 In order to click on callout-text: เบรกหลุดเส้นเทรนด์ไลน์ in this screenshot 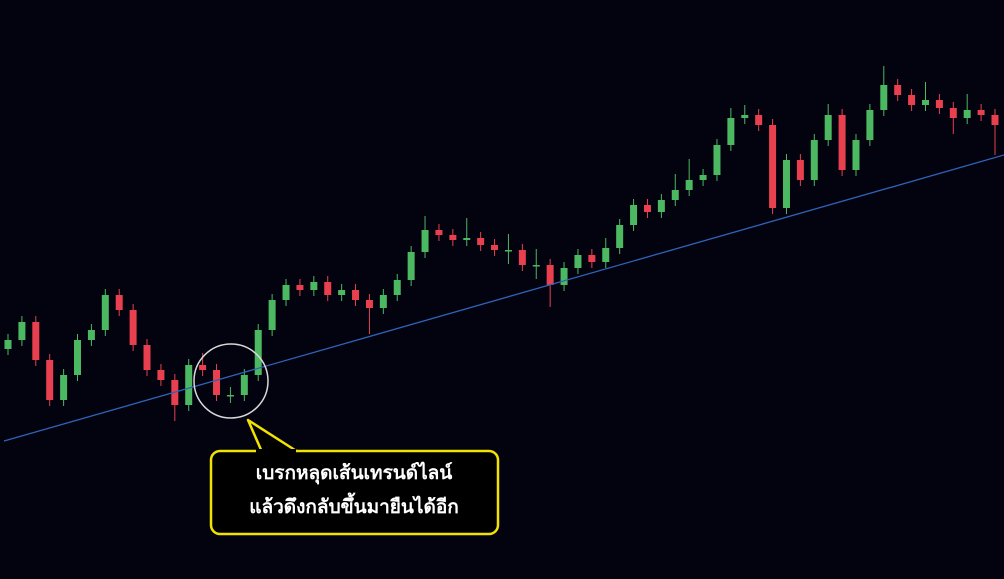, I will do `click(354, 473)`.